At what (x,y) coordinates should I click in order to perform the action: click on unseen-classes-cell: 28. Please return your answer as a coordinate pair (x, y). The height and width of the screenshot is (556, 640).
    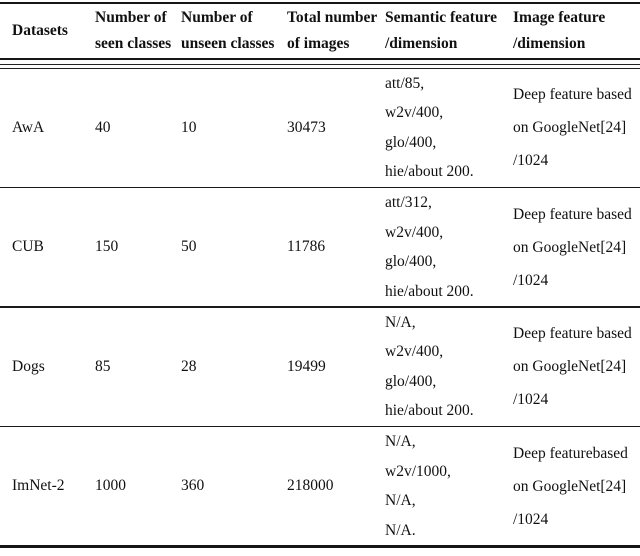
    Looking at the image, I should click on (234, 367).